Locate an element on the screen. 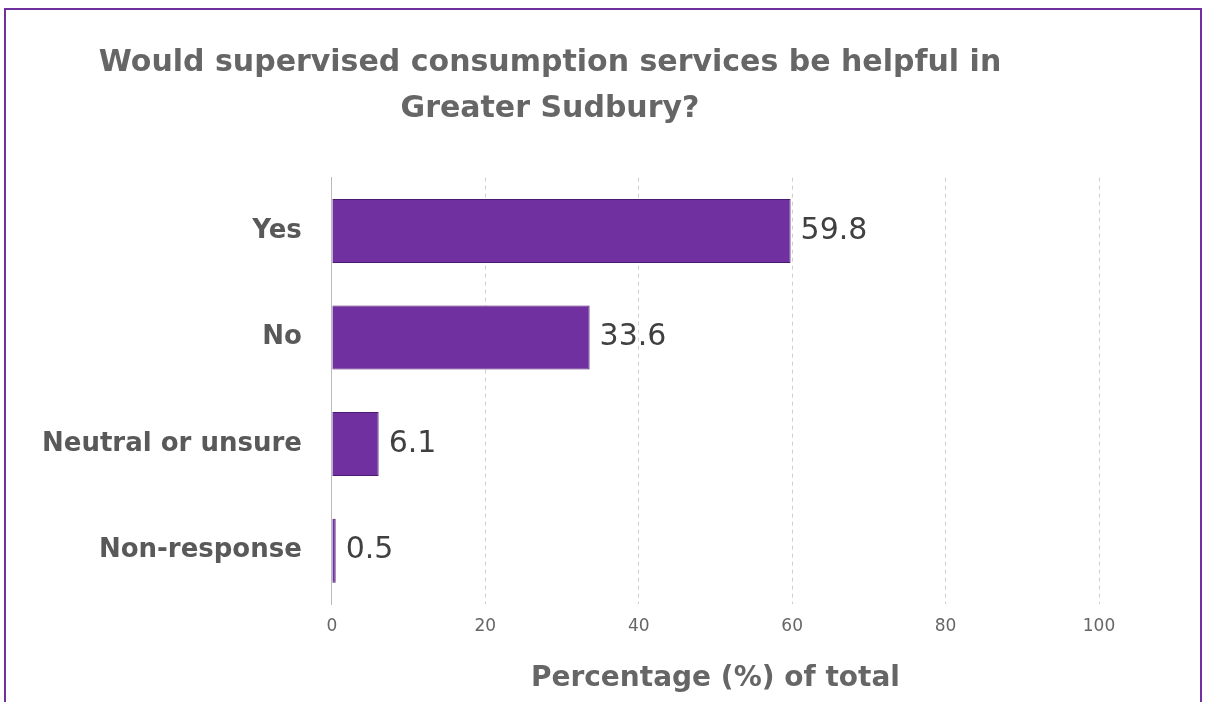 This screenshot has height=702, width=1214. x-tick-label: 80 is located at coordinates (945, 624).